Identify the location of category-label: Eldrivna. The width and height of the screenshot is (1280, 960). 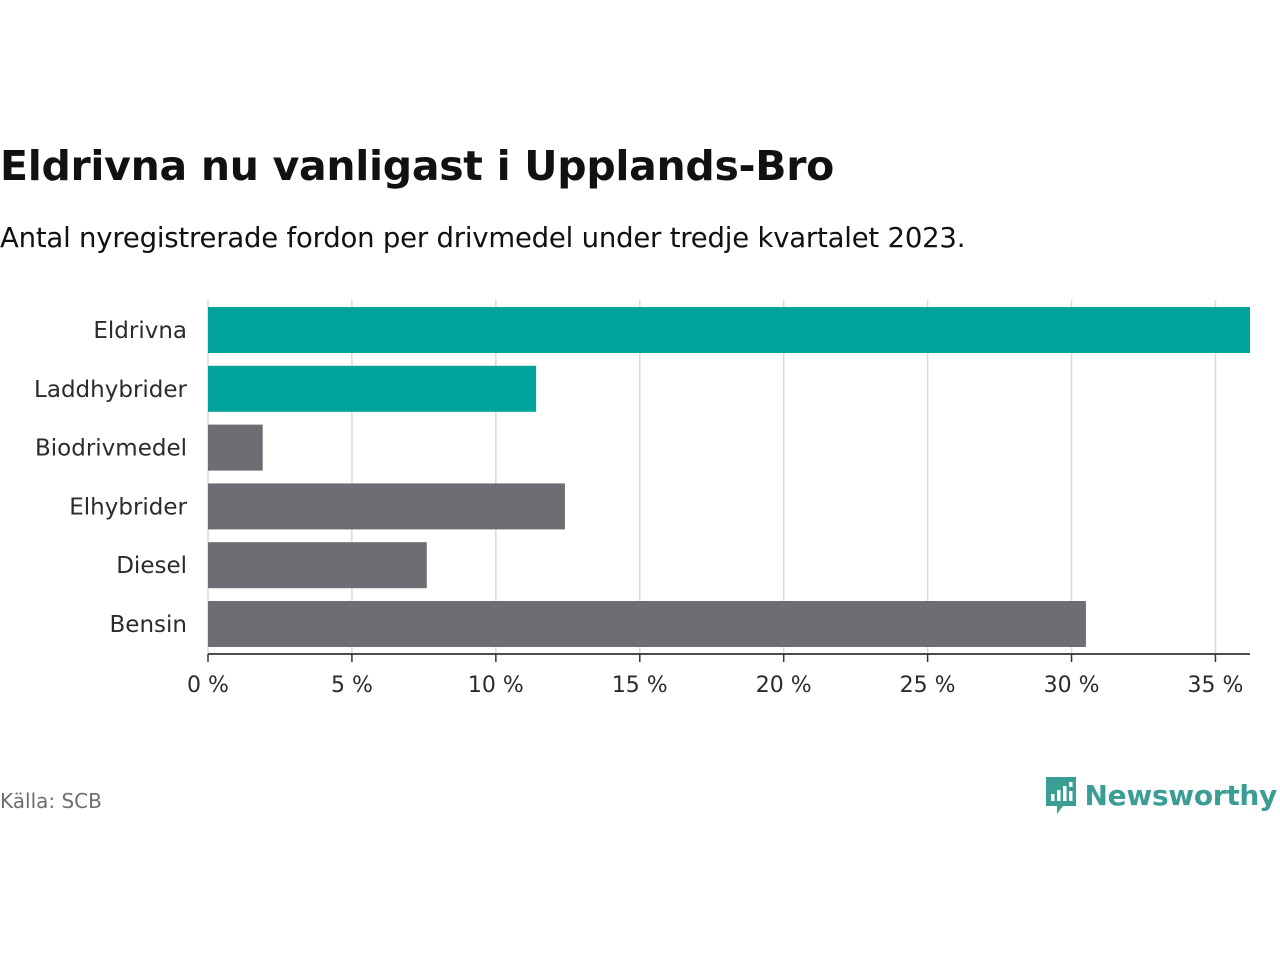
(140, 331).